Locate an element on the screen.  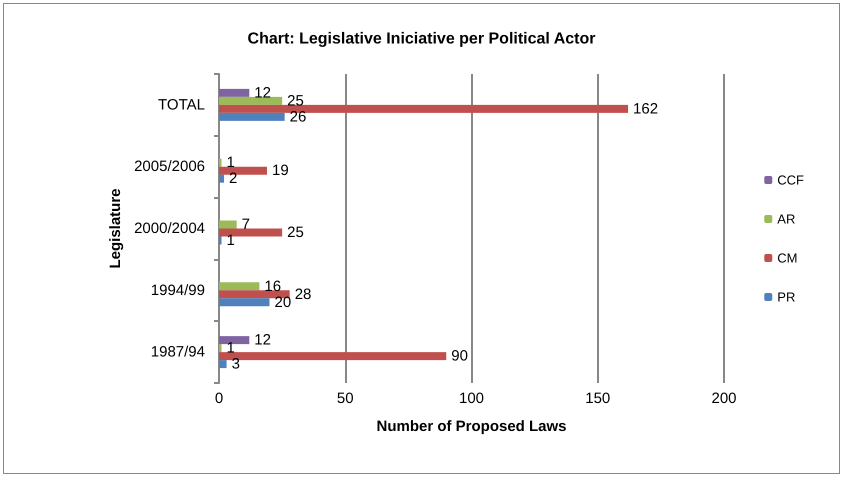
data-label: 90 is located at coordinates (459, 356).